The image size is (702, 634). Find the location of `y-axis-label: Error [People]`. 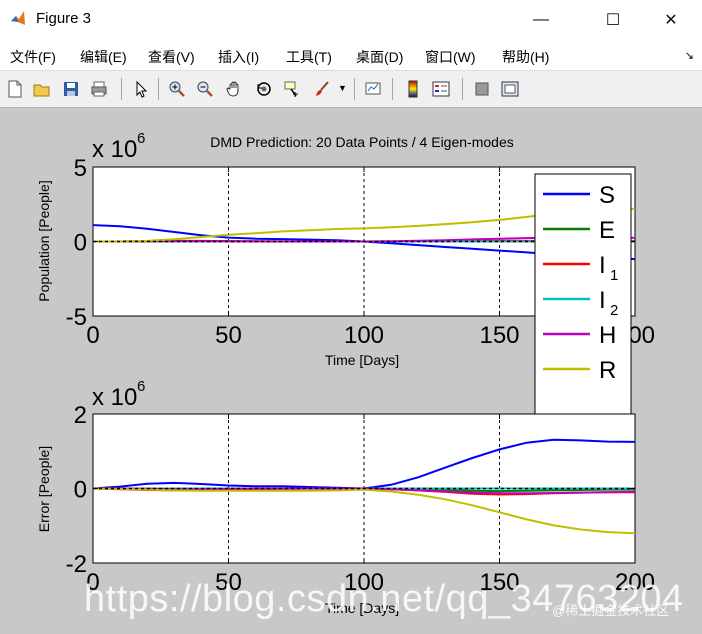

y-axis-label: Error [People] is located at coordinates (44, 489).